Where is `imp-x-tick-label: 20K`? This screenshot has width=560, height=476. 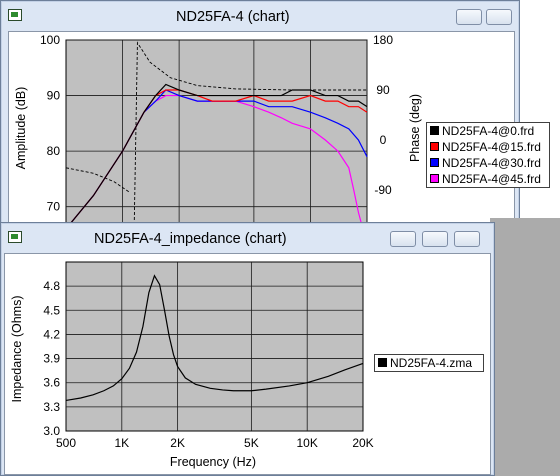 imp-x-tick-label: 20K is located at coordinates (362, 443).